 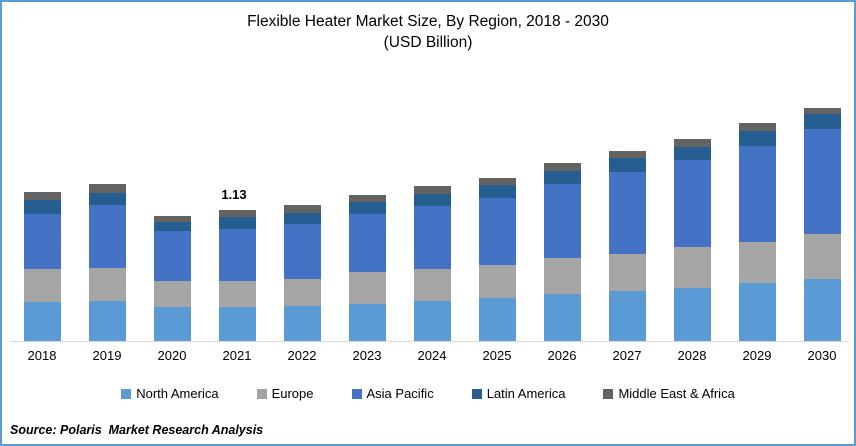 What do you see at coordinates (42, 355) in the screenshot?
I see `x-axis-label-2018: 2018` at bounding box center [42, 355].